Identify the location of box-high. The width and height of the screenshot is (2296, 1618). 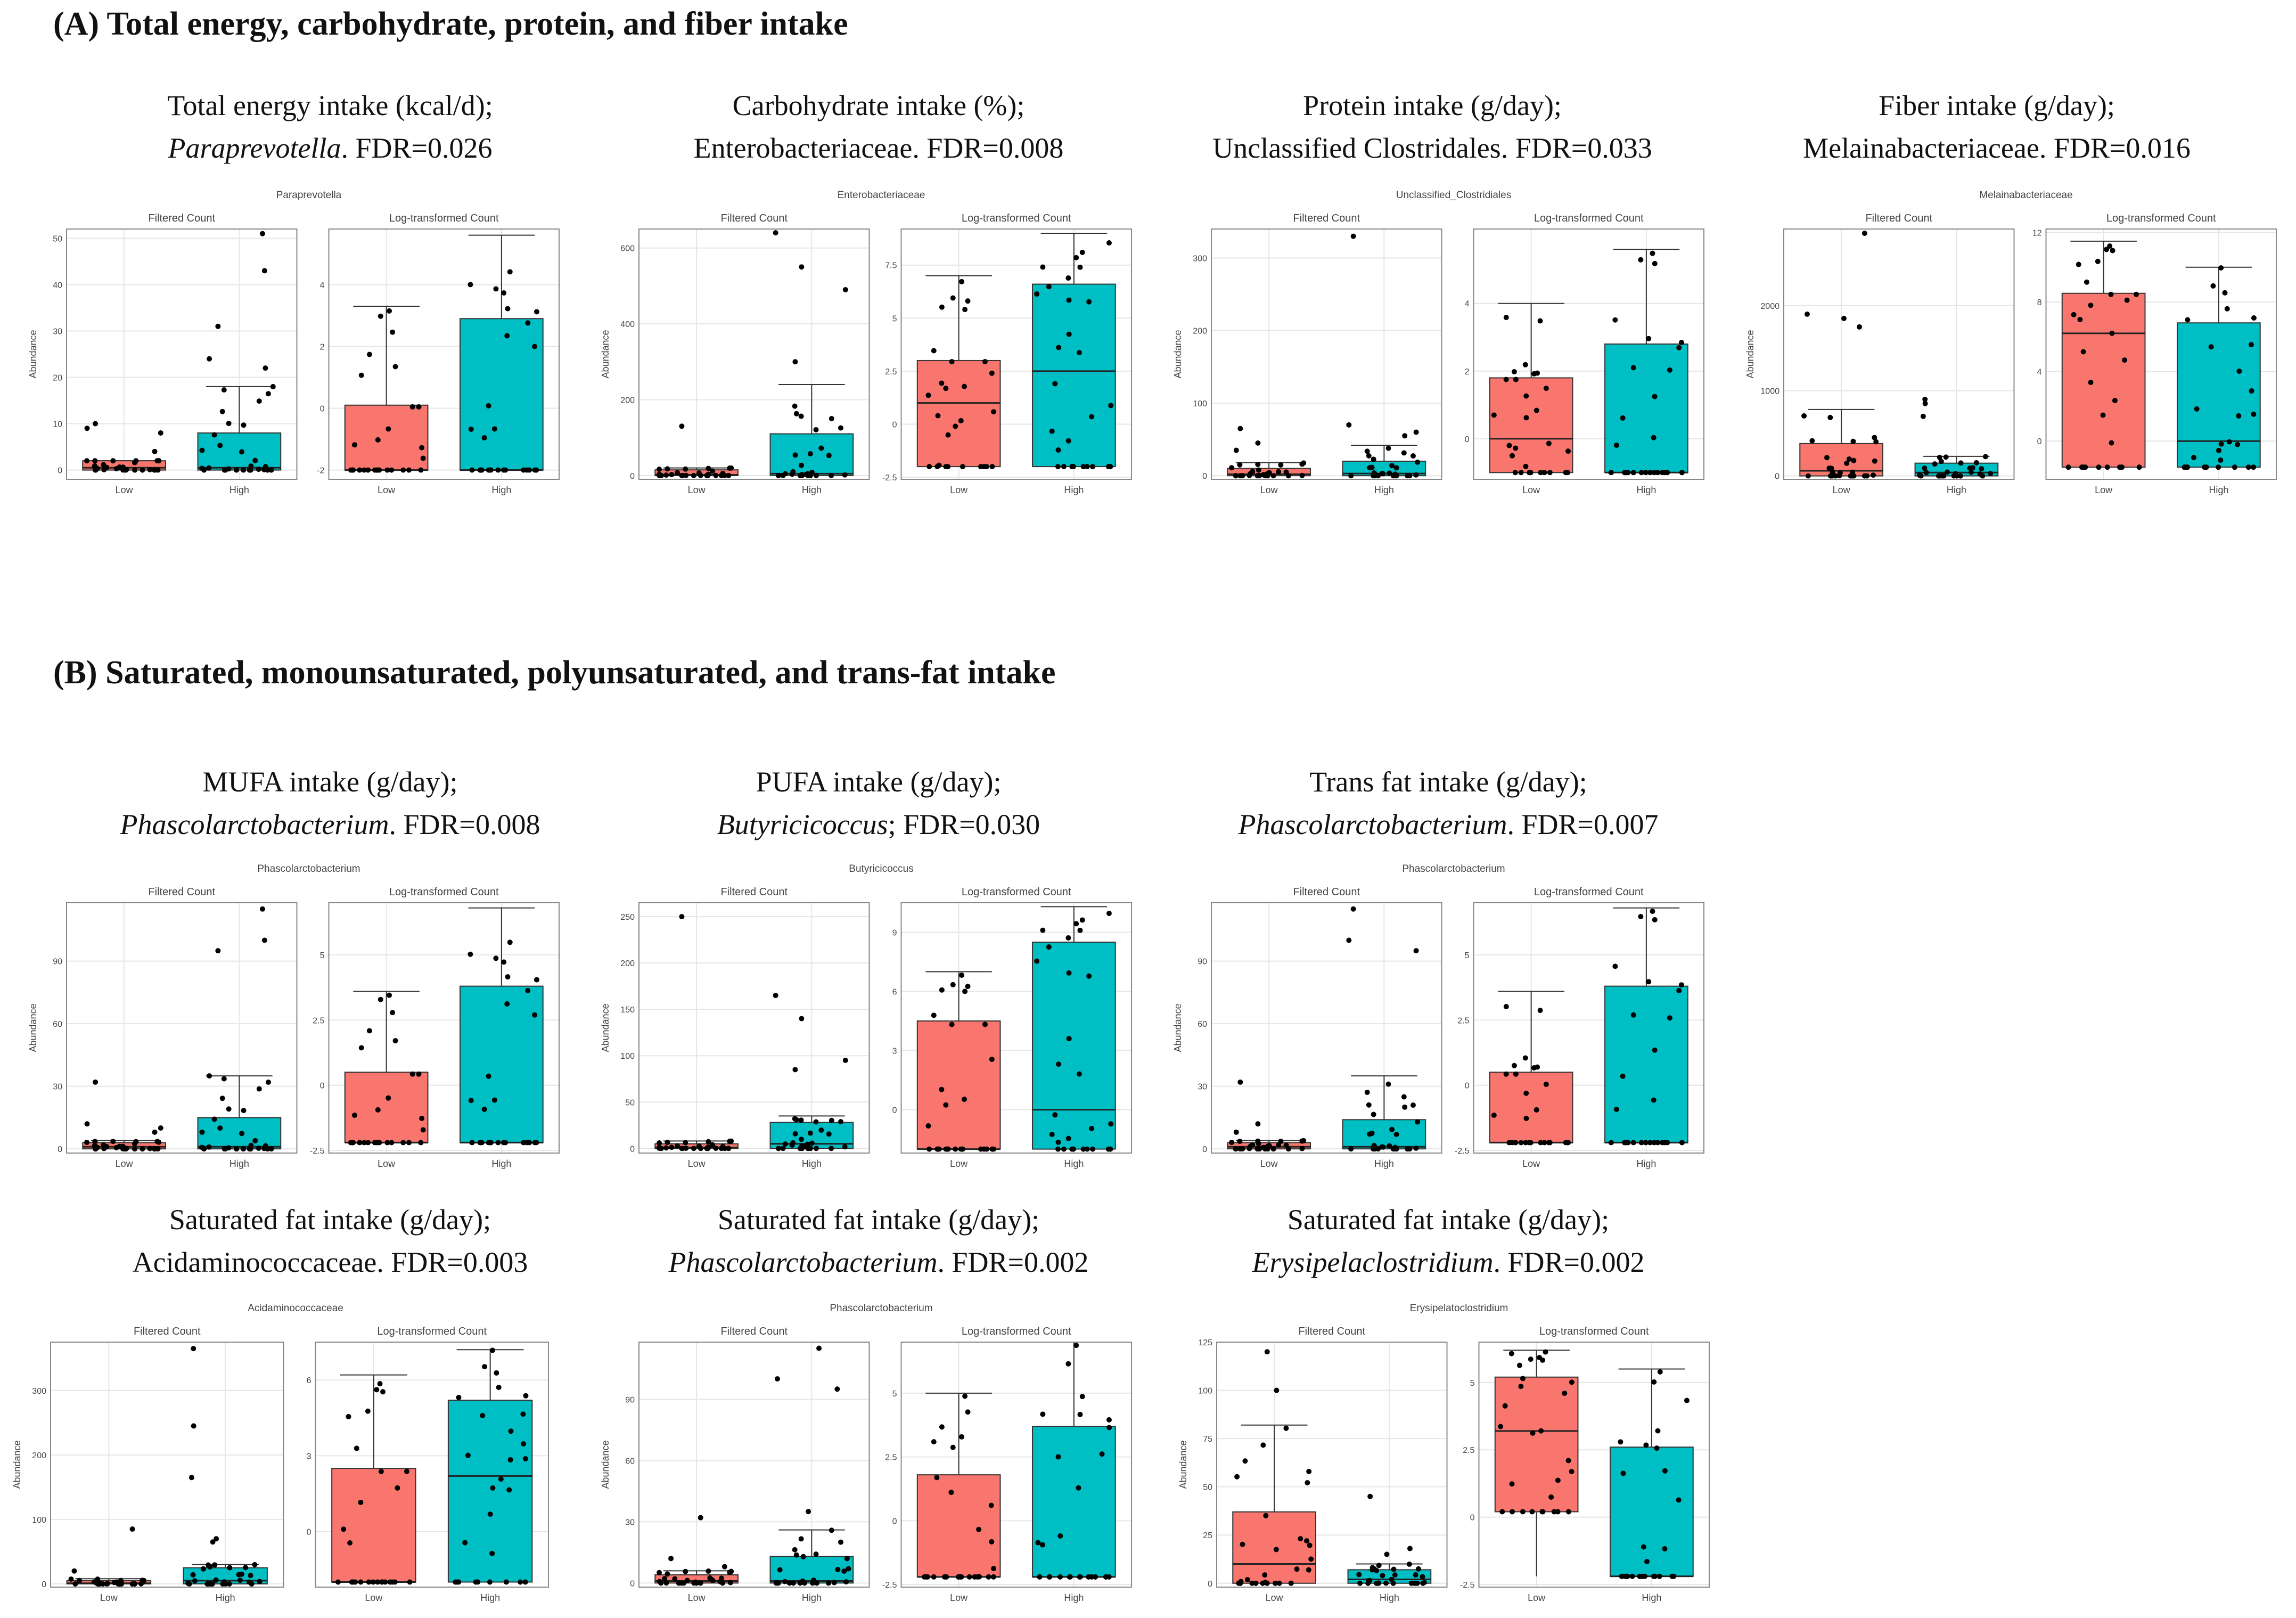
(2219, 395).